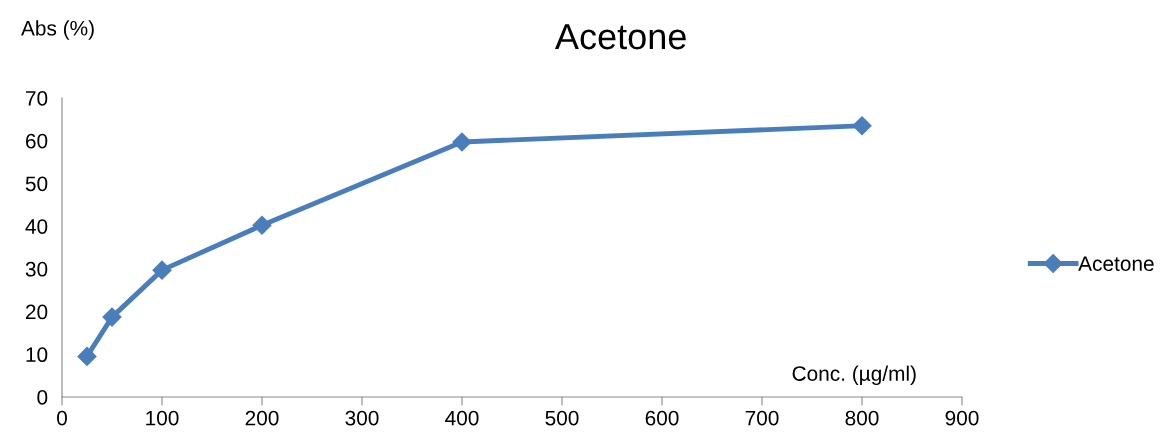  Describe the element at coordinates (36, 184) in the screenshot. I see `y-tick-label: 50` at that location.